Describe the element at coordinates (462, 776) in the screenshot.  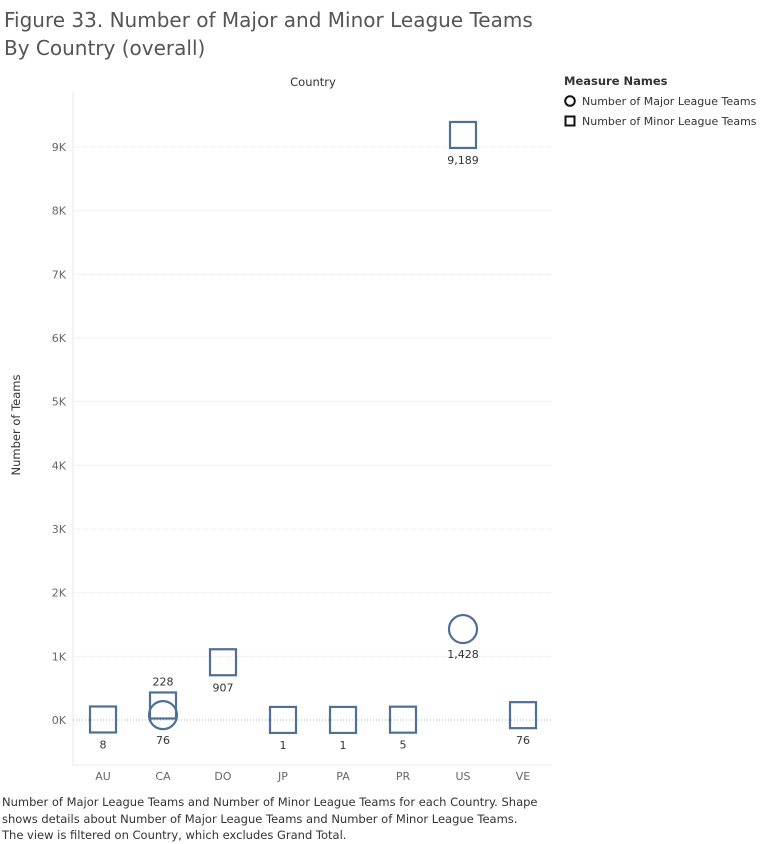
I see `x-tick-label: US` at that location.